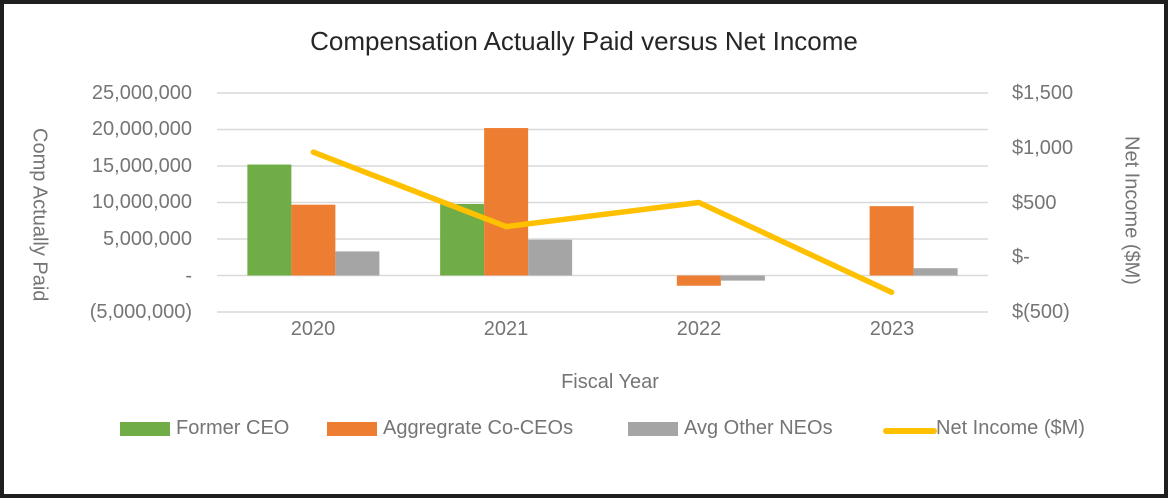 This screenshot has height=498, width=1168. I want to click on x-axis-tick-2020: 2020, so click(313, 329).